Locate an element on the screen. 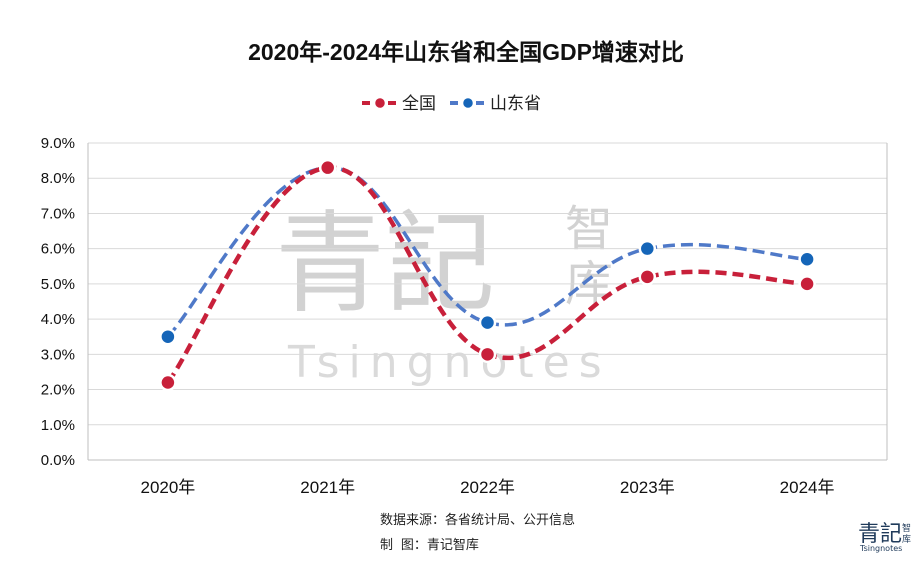 The image size is (923, 563). logo-zhi-text: 智 is located at coordinates (906, 528).